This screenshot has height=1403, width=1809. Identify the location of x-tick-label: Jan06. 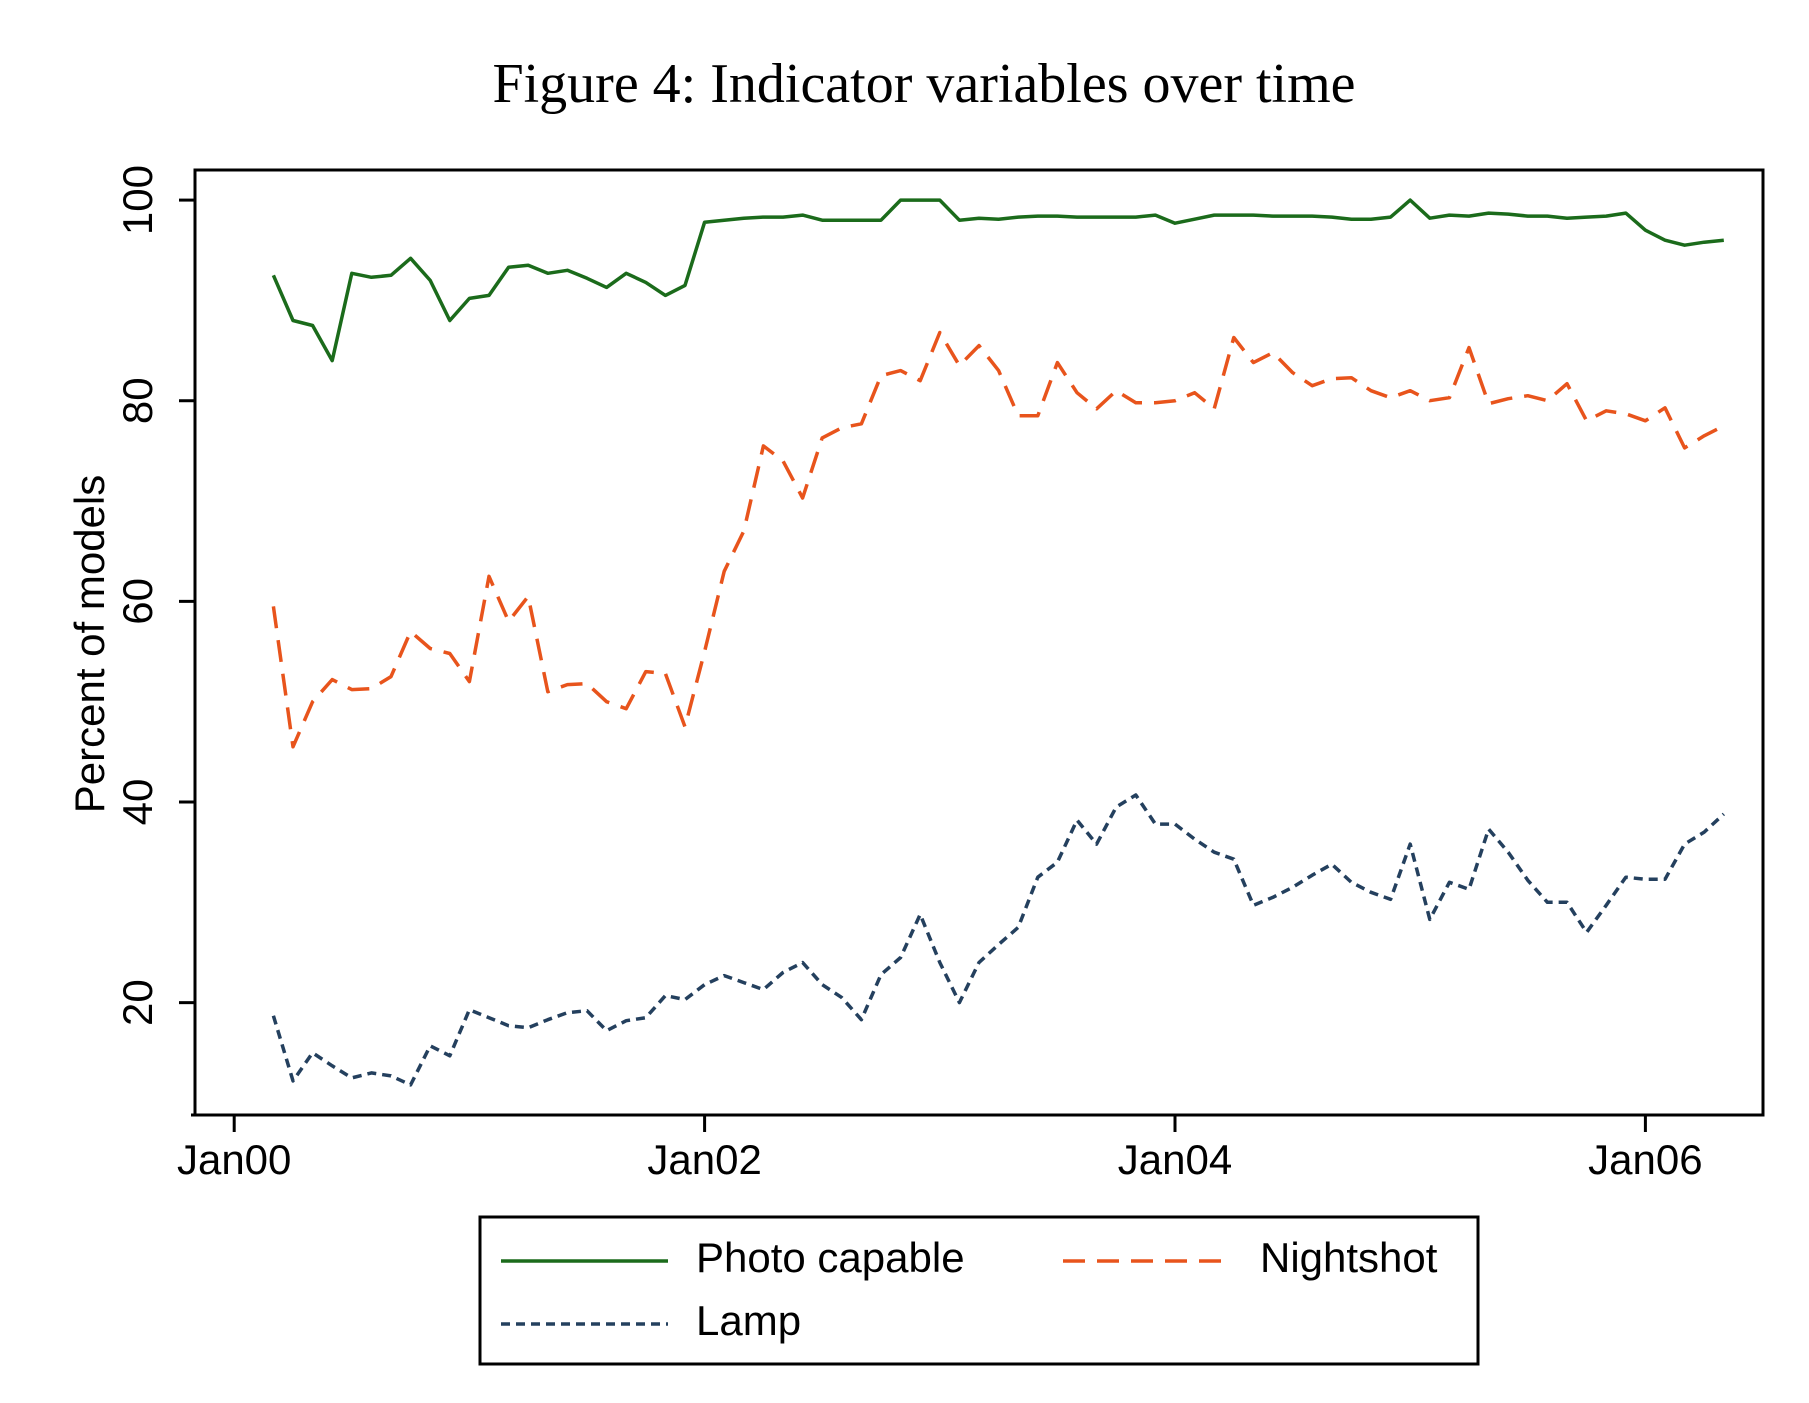
(1645, 1159).